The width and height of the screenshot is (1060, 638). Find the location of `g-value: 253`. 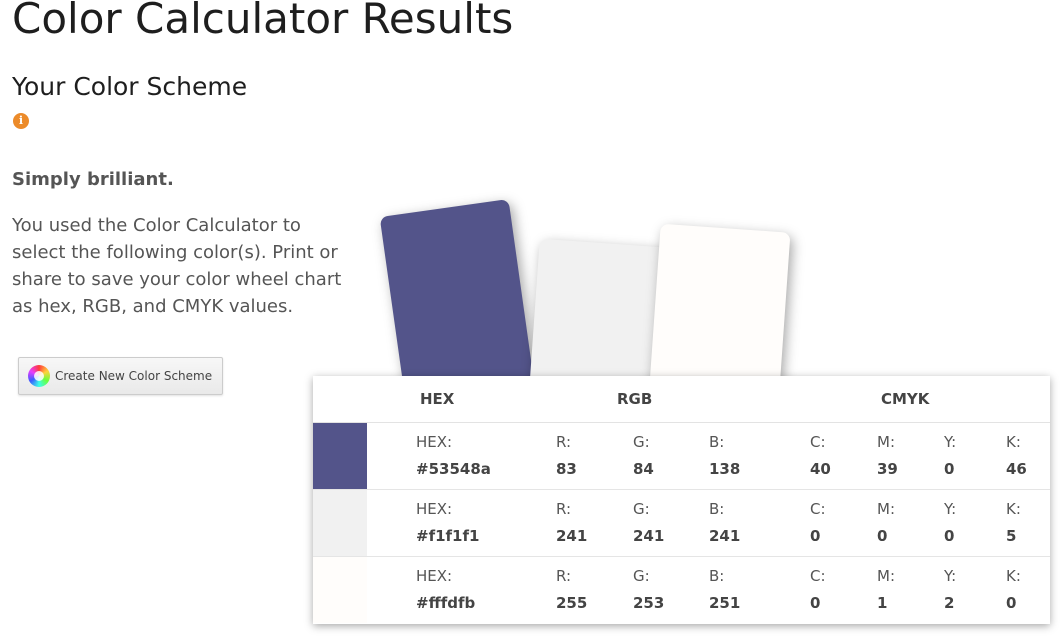

g-value: 253 is located at coordinates (649, 603).